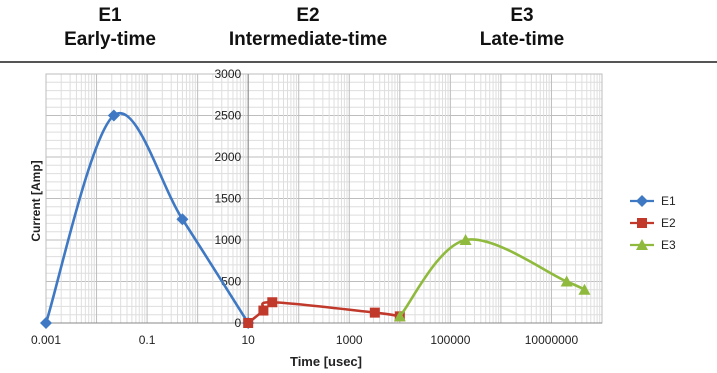 Image resolution: width=717 pixels, height=373 pixels. What do you see at coordinates (522, 15) in the screenshot?
I see `e3-code: E3` at bounding box center [522, 15].